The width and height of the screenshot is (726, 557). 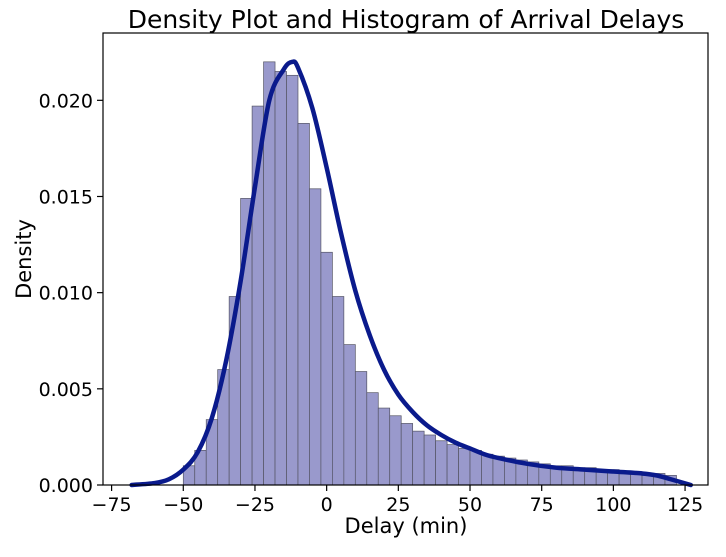 What do you see at coordinates (66, 197) in the screenshot?
I see `y-tick-label: 0.015` at bounding box center [66, 197].